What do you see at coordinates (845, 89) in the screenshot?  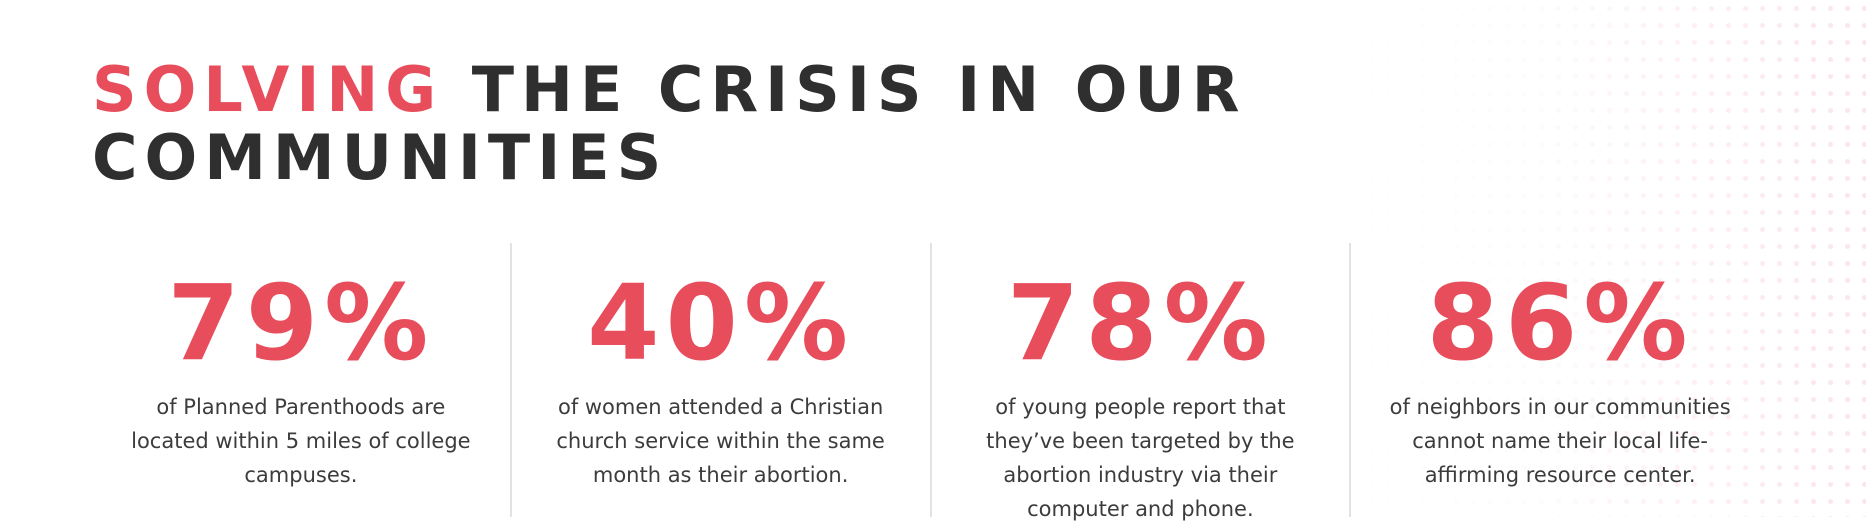 I see `headline-line-1: THE CRISIS IN OUR` at bounding box center [845, 89].